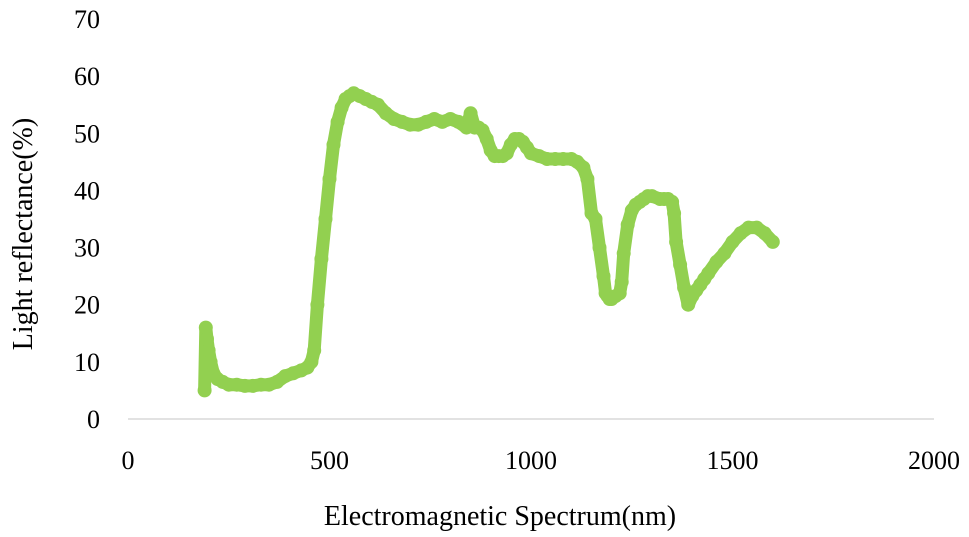 Image resolution: width=969 pixels, height=537 pixels. What do you see at coordinates (87, 133) in the screenshot?
I see `y-tick-label-5: 50` at bounding box center [87, 133].